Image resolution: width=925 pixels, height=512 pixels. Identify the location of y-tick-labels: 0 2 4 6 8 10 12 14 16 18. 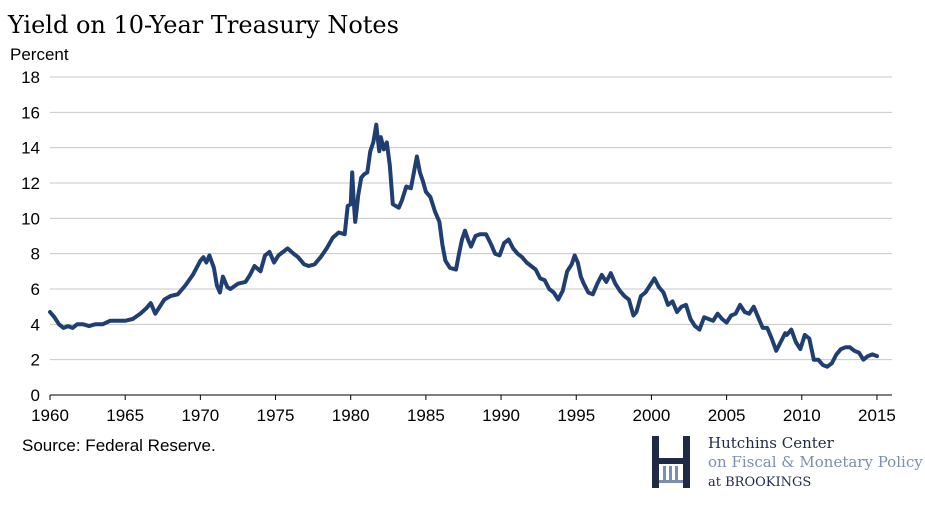
(30, 236).